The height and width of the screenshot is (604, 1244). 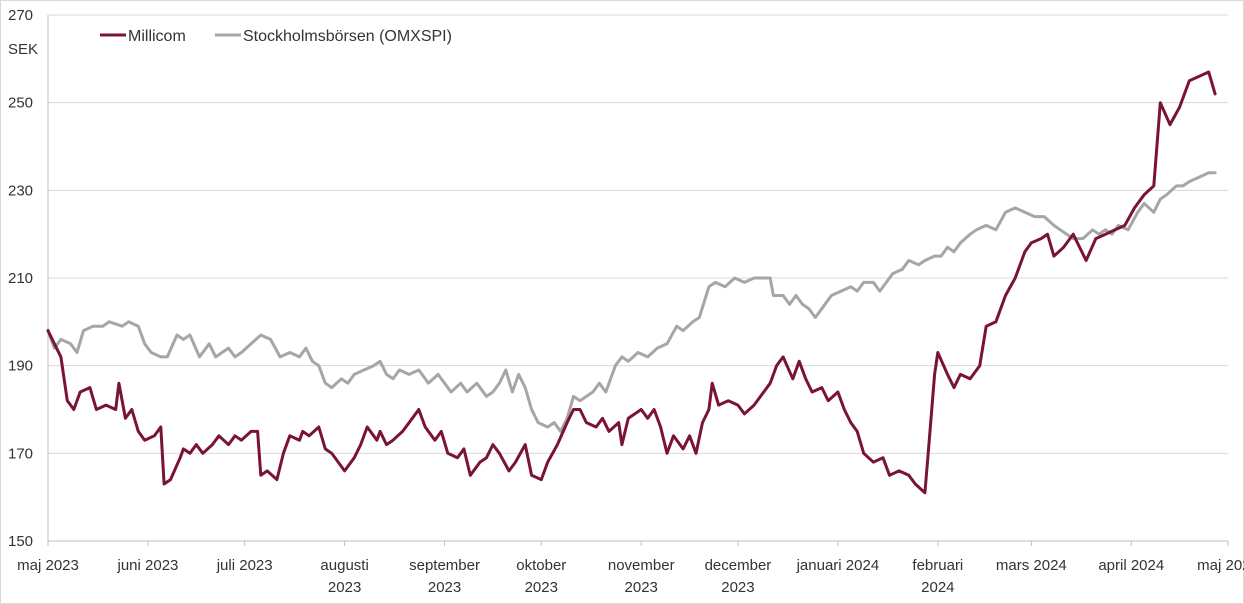 What do you see at coordinates (148, 565) in the screenshot?
I see `x-tick-label: juni 2023` at bounding box center [148, 565].